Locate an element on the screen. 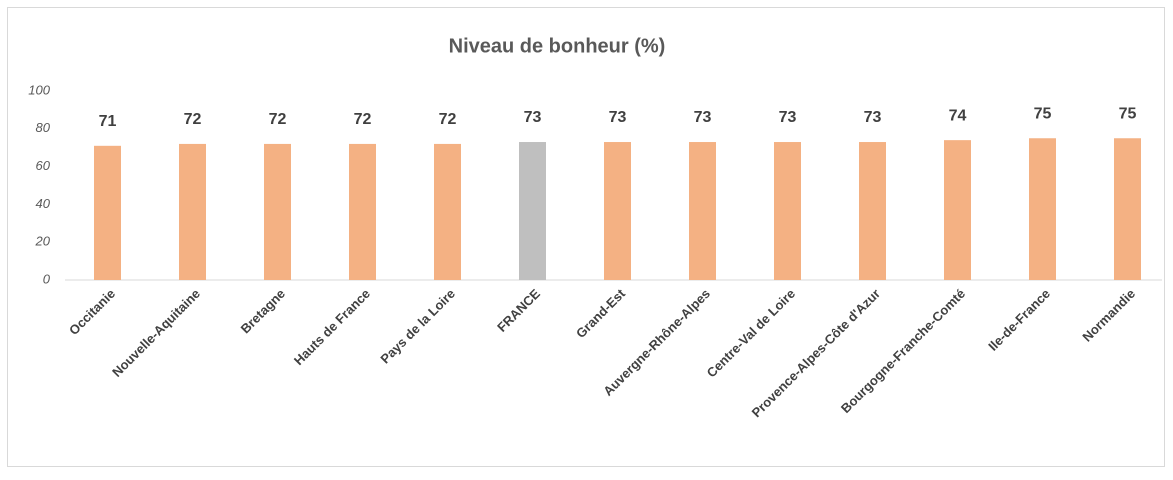  y-tick-label: 0 is located at coordinates (47, 278).